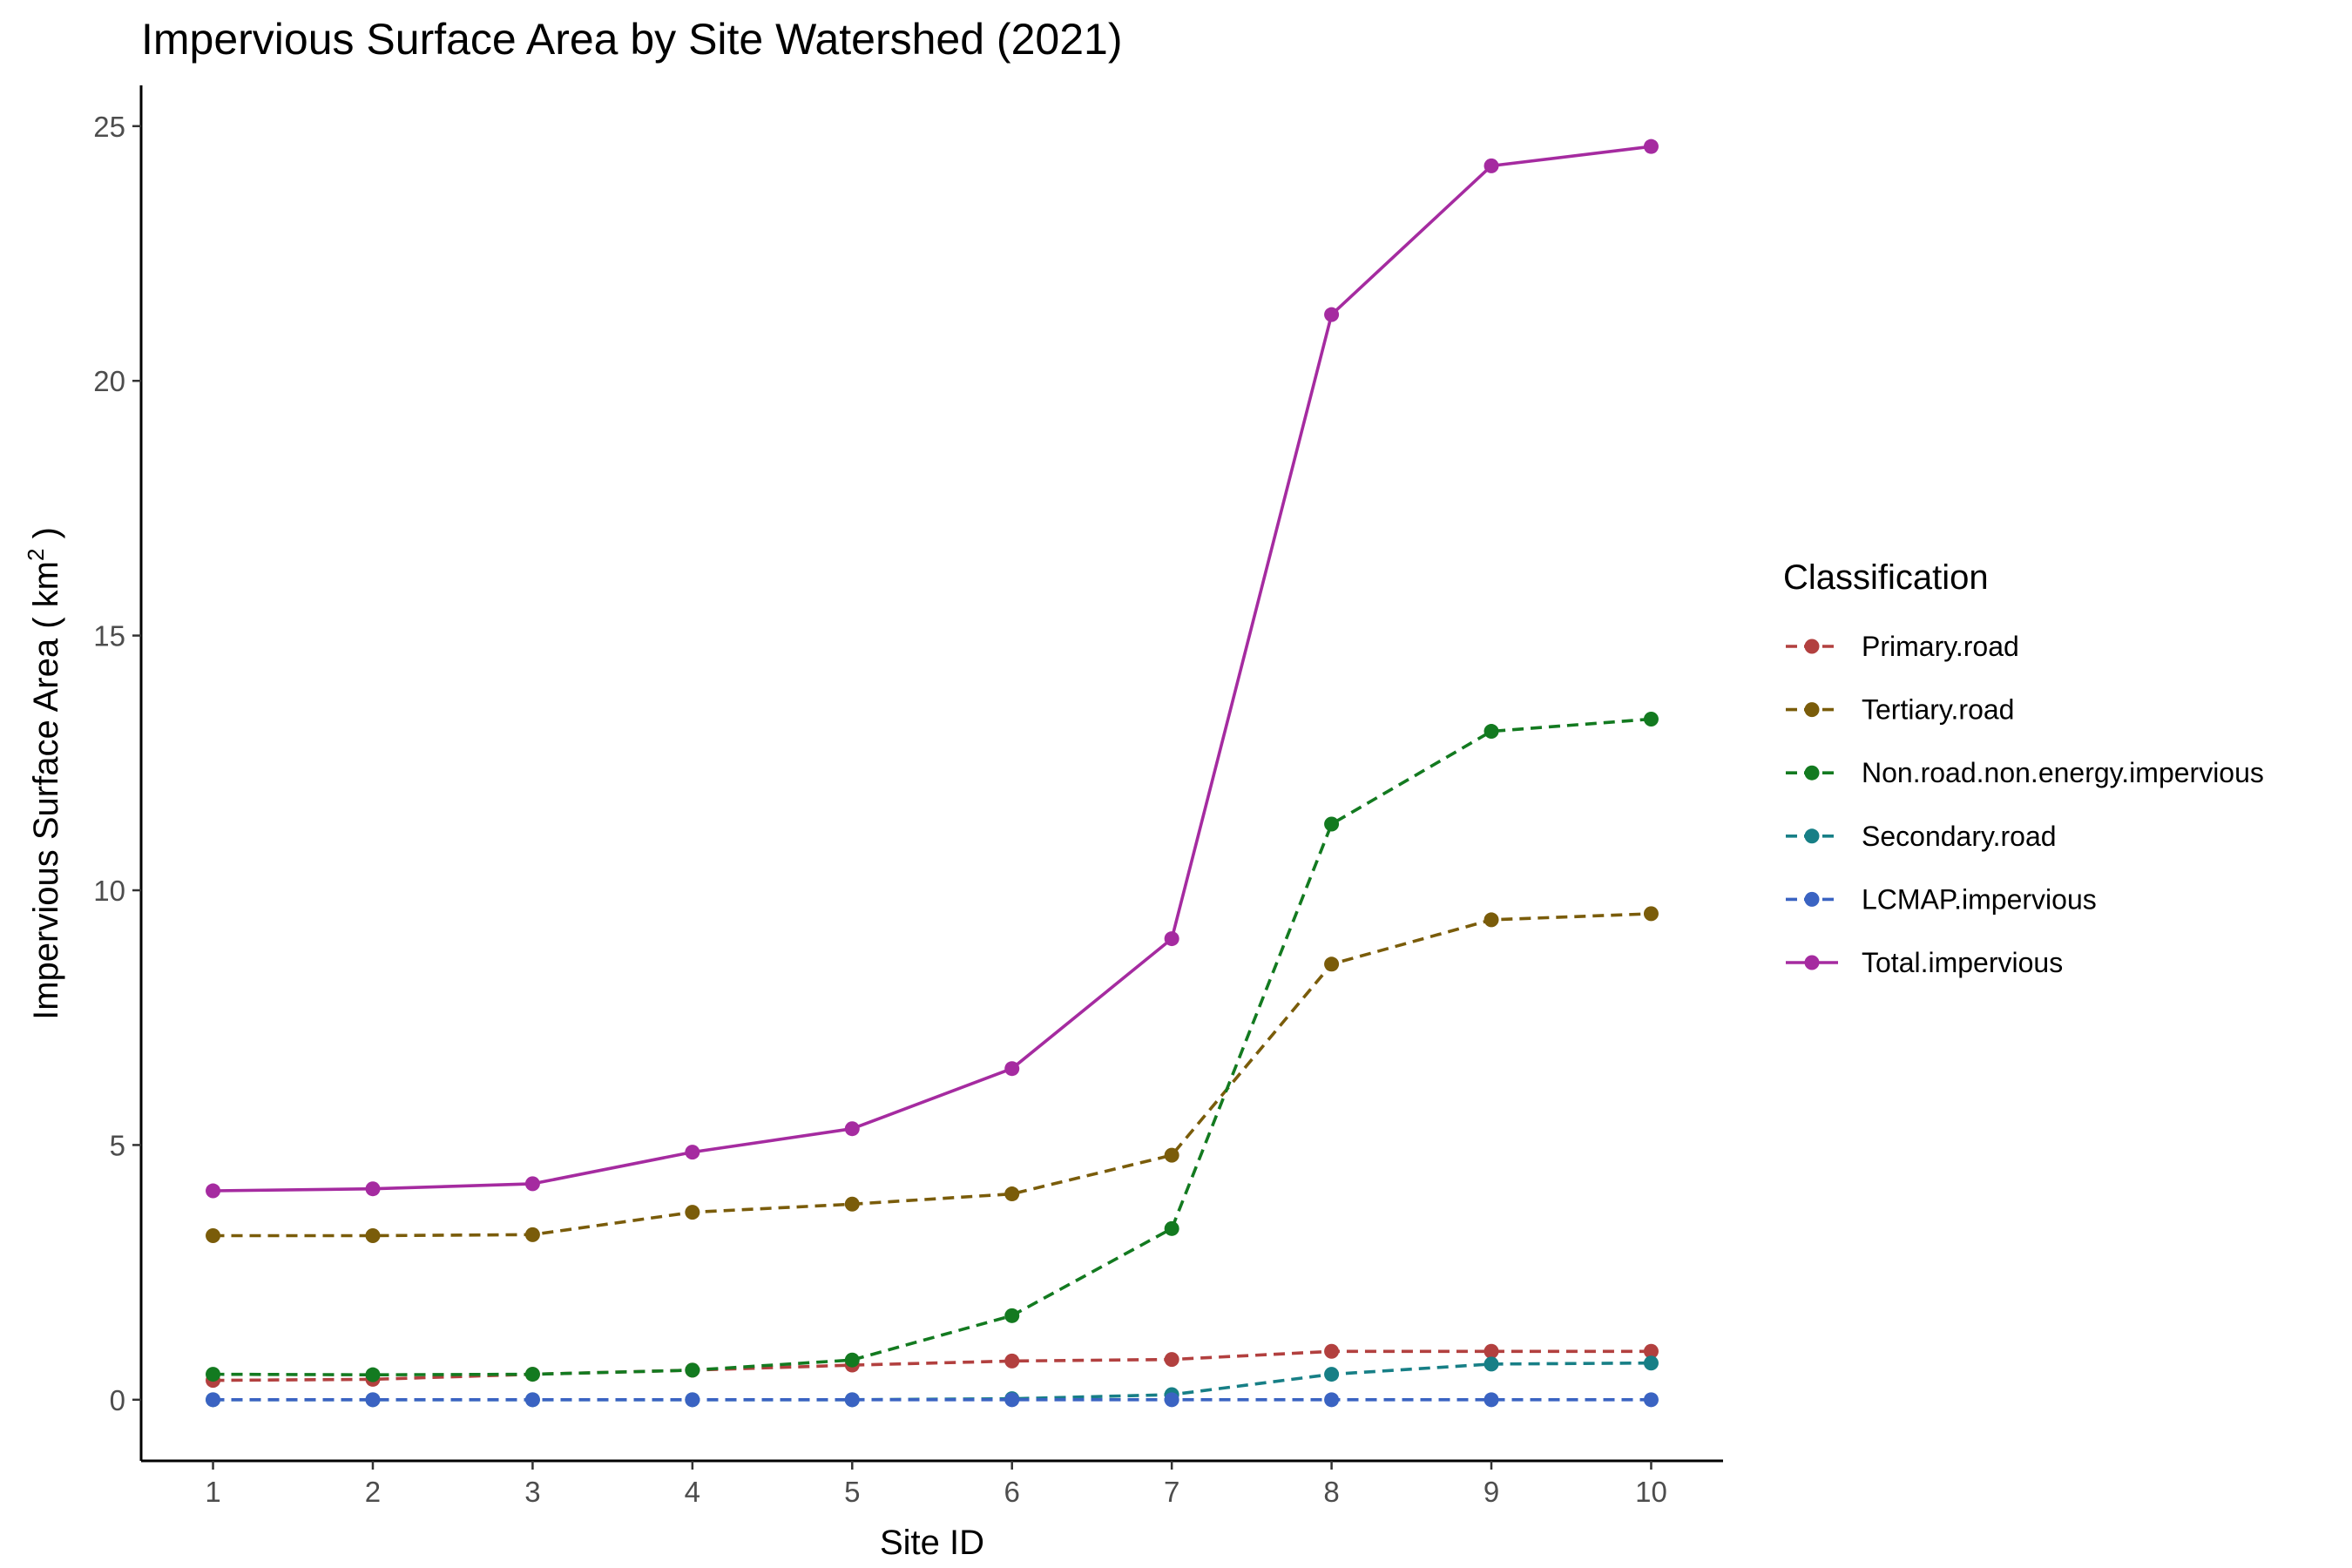  What do you see at coordinates (118, 1145) in the screenshot?
I see `y-tick-label: 5` at bounding box center [118, 1145].